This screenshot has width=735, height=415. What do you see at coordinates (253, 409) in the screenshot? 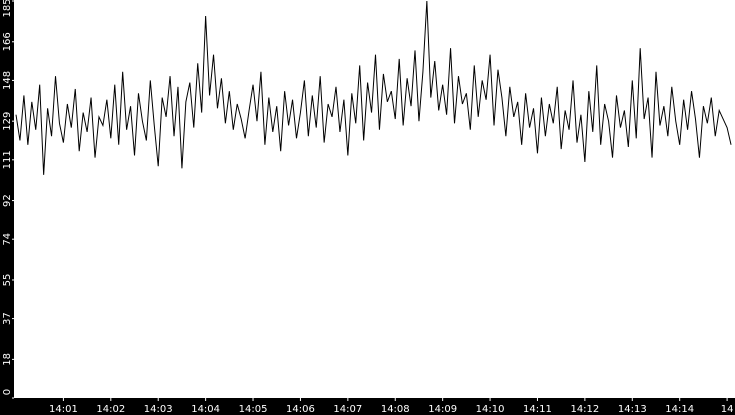
I see `x-tick-label: 14:05` at bounding box center [253, 409].